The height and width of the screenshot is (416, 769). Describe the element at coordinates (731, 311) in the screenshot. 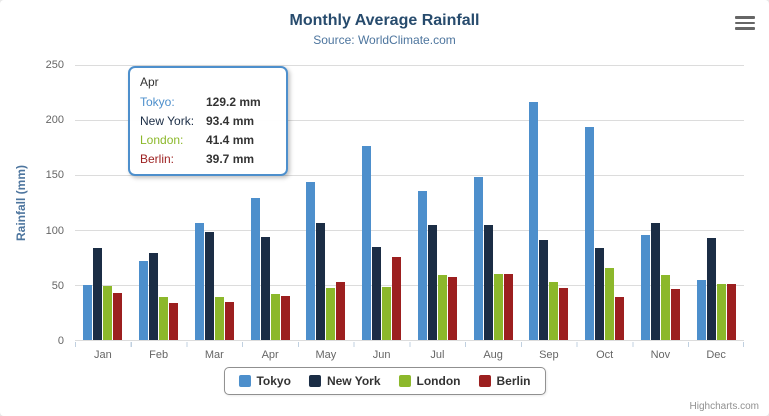

I see `bar-berlin-dec` at that location.